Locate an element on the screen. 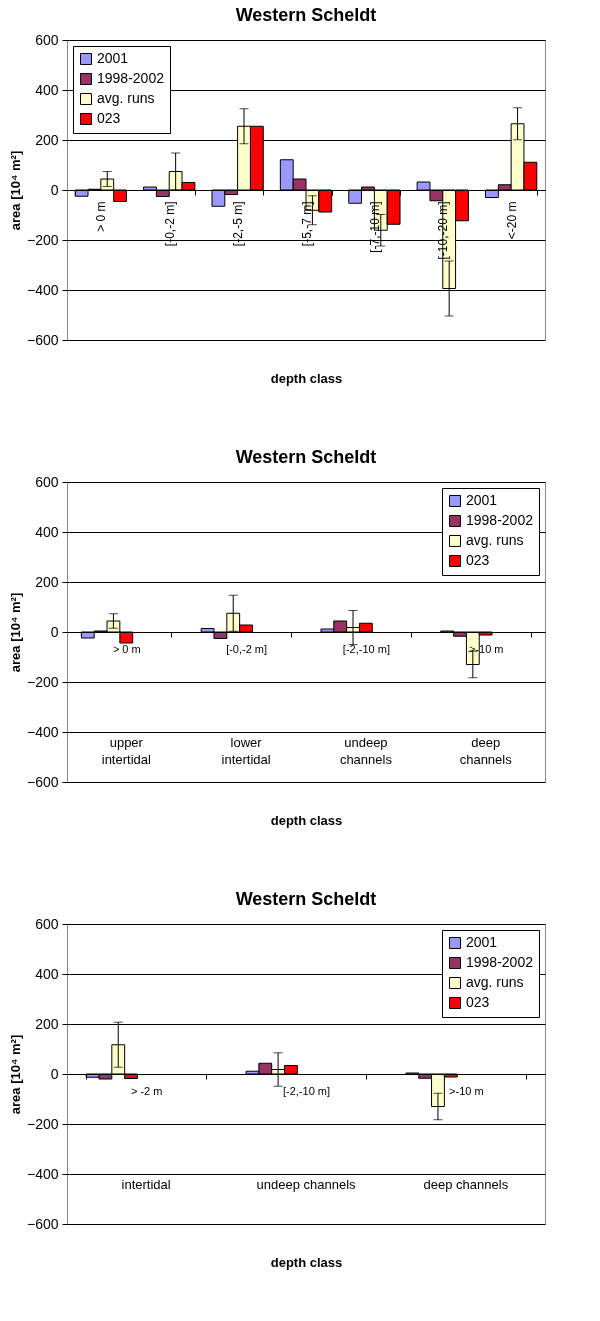  x-tick-label: [-7,-10 m] is located at coordinates (374, 227).